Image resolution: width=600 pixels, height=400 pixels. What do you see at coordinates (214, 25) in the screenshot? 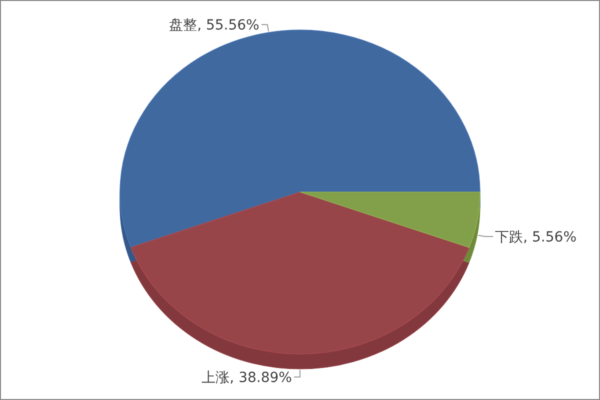
I see `slice-label: 盘整, 55.56%` at bounding box center [214, 25].